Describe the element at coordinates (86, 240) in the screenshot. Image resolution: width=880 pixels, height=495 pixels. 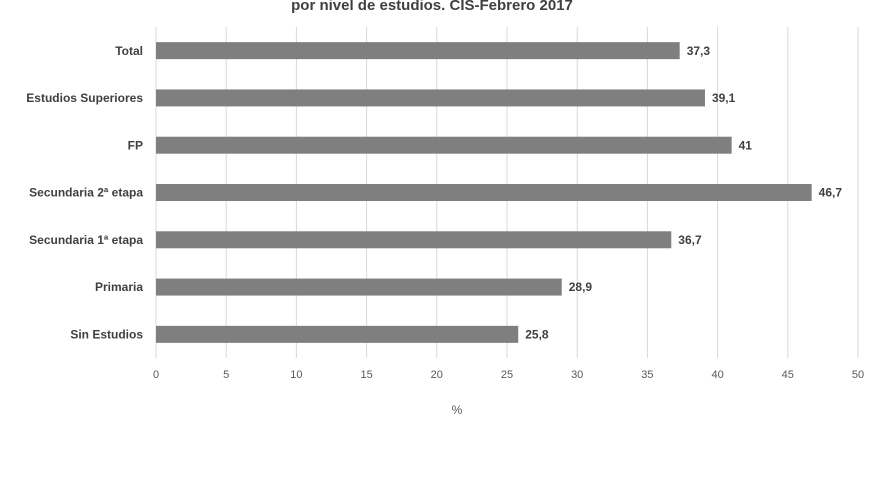
I see `y-tick-label: Secundaria 1ª etapa` at that location.